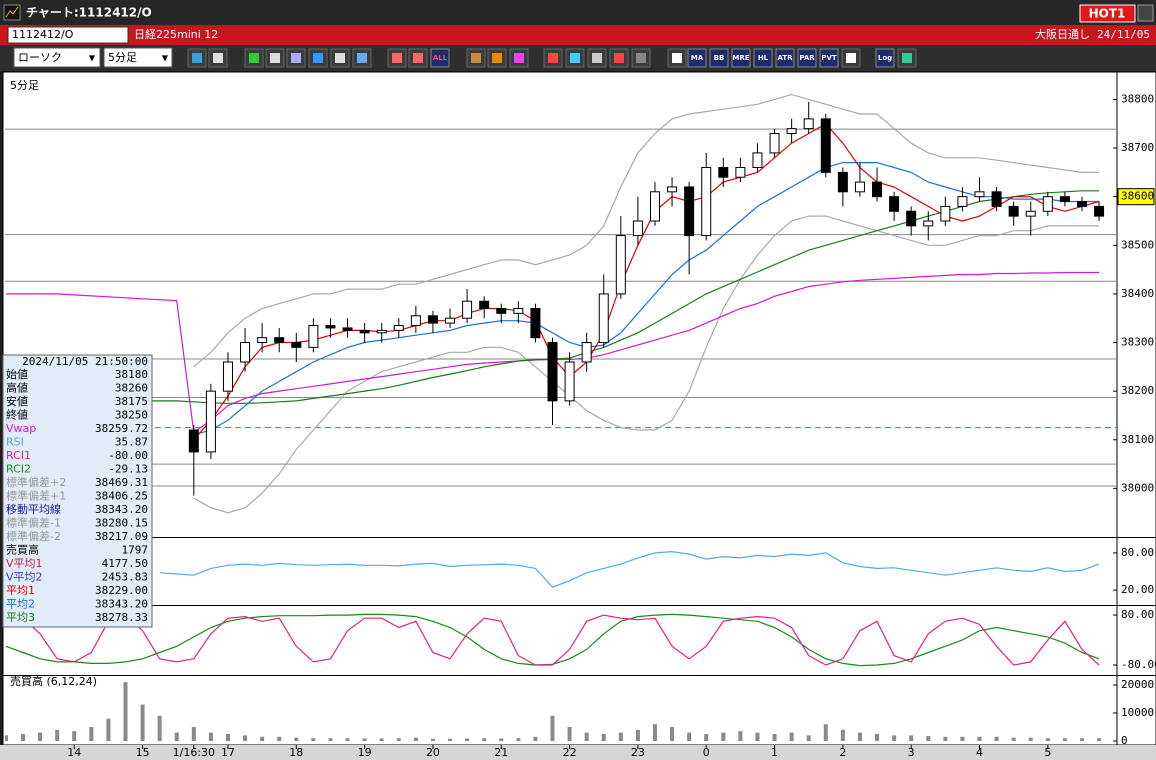 This screenshot has width=1156, height=760. Describe the element at coordinates (228, 752) in the screenshot. I see `x-tick-label: 17` at that location.